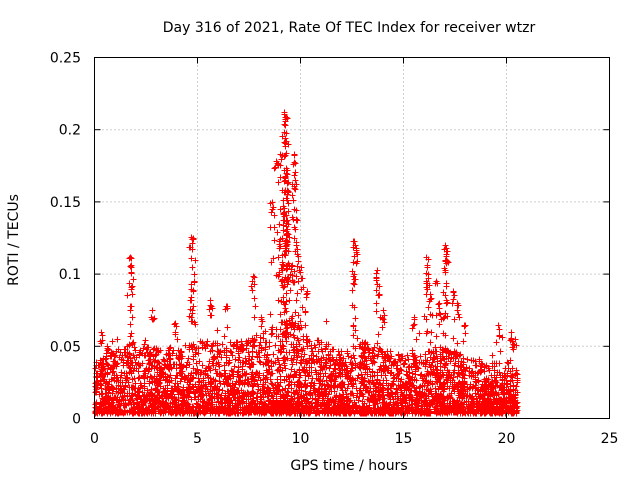  I want to click on y-tick-label: 0.15, so click(65, 203).